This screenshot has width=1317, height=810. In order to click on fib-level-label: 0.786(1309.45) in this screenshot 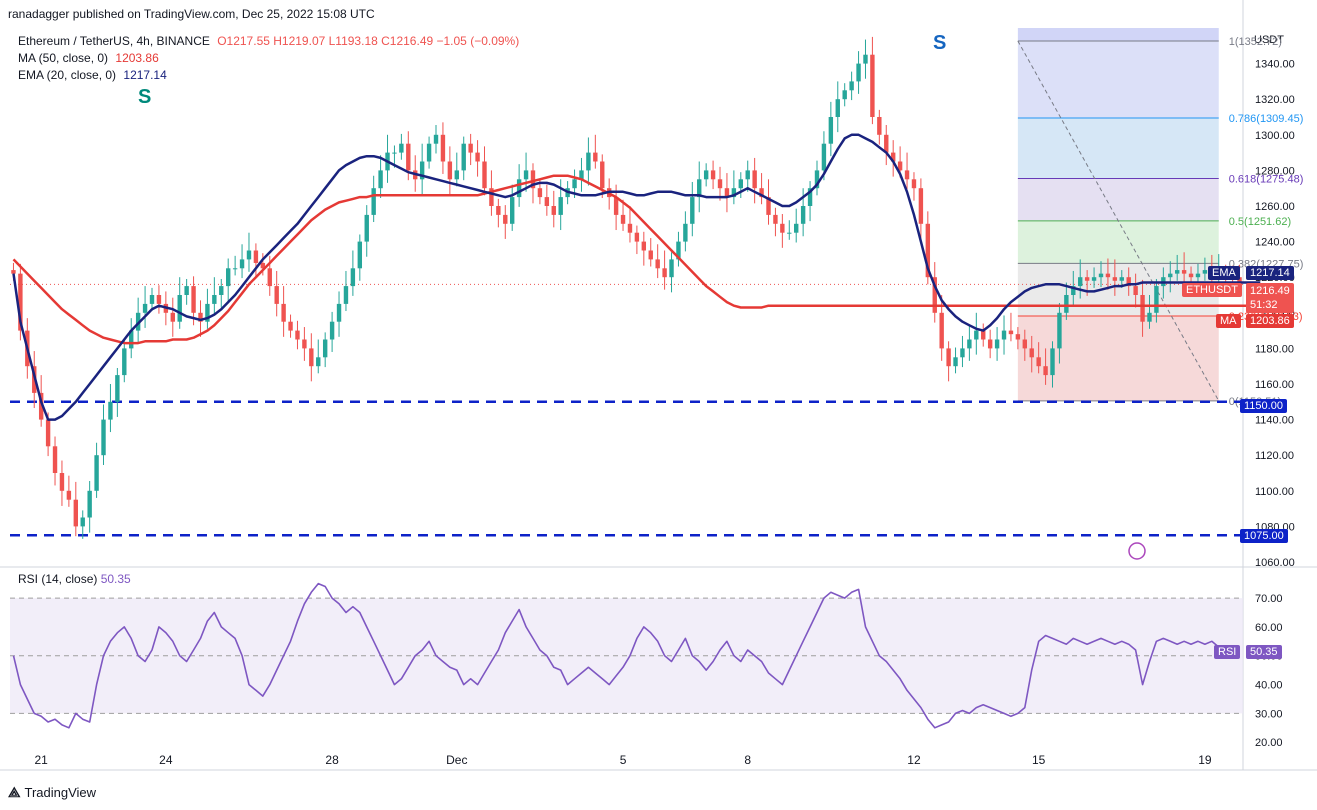, I will do `click(1266, 119)`.